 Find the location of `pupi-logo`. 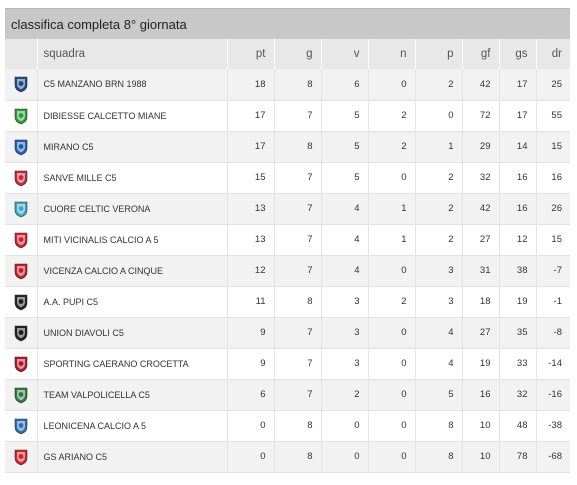

pupi-logo is located at coordinates (21, 302).